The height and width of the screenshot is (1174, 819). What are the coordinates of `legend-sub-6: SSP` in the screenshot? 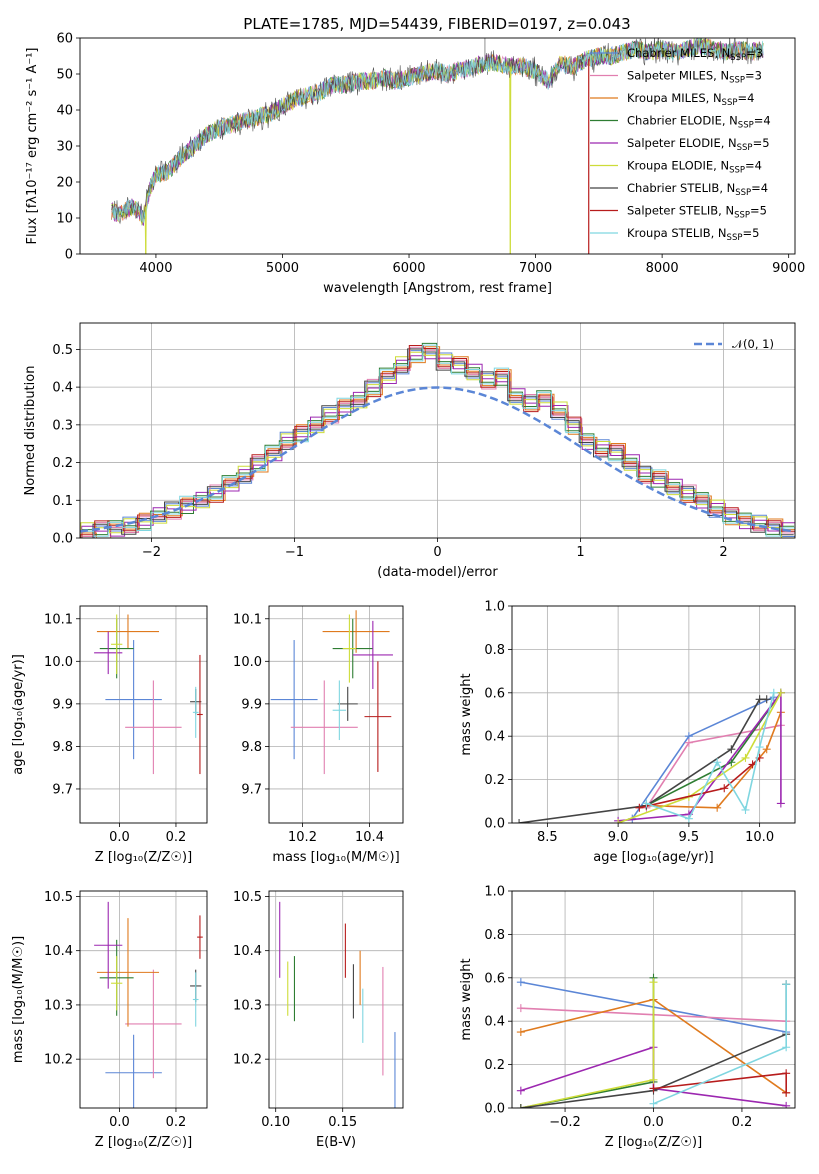 It's located at (743, 193).